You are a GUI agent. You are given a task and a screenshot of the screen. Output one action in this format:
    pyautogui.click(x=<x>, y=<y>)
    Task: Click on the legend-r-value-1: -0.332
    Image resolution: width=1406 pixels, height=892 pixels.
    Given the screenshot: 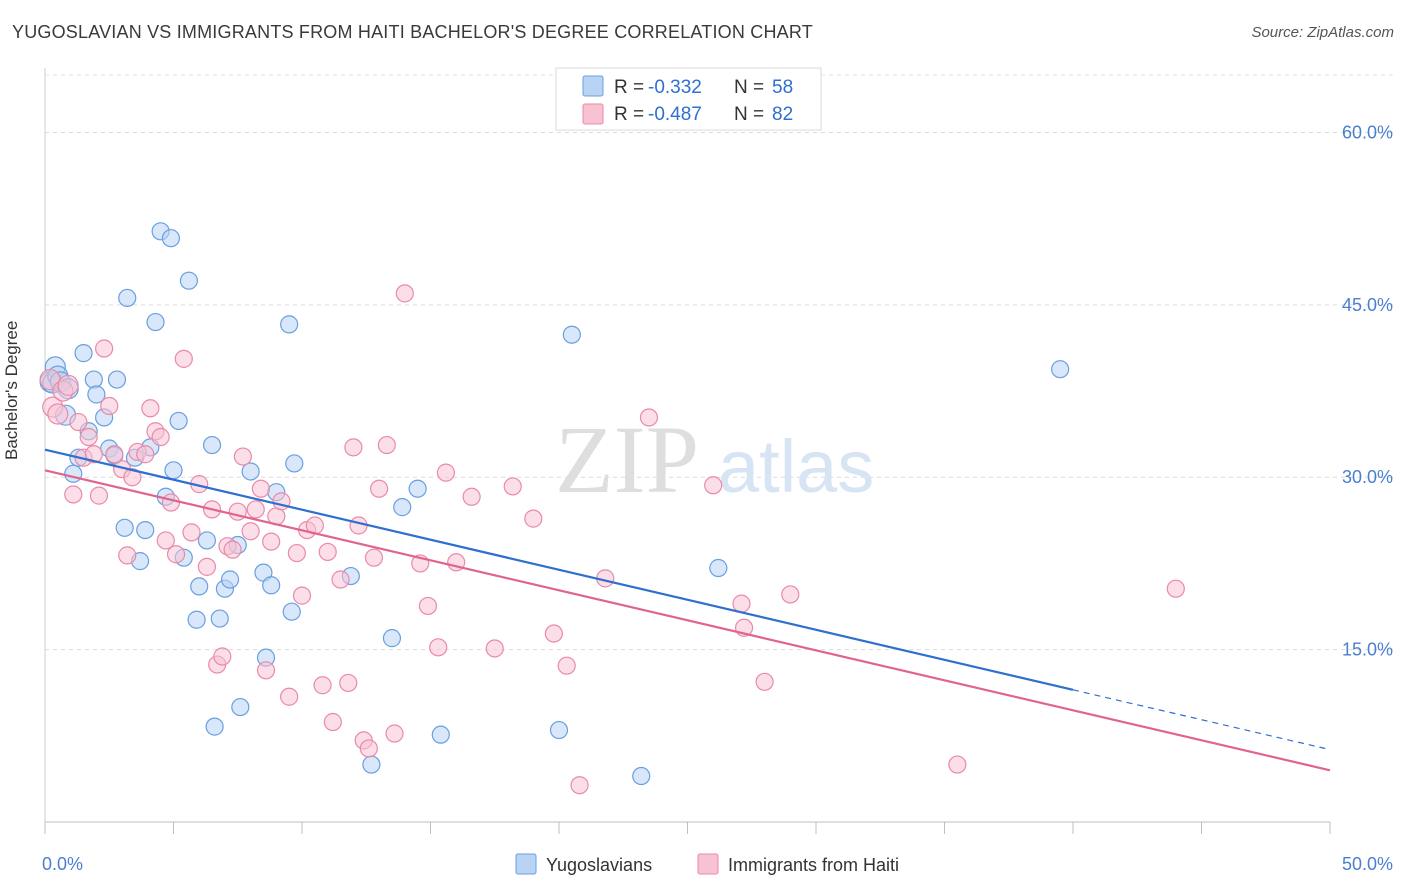 What is the action you would take?
    pyautogui.click(x=675, y=87)
    